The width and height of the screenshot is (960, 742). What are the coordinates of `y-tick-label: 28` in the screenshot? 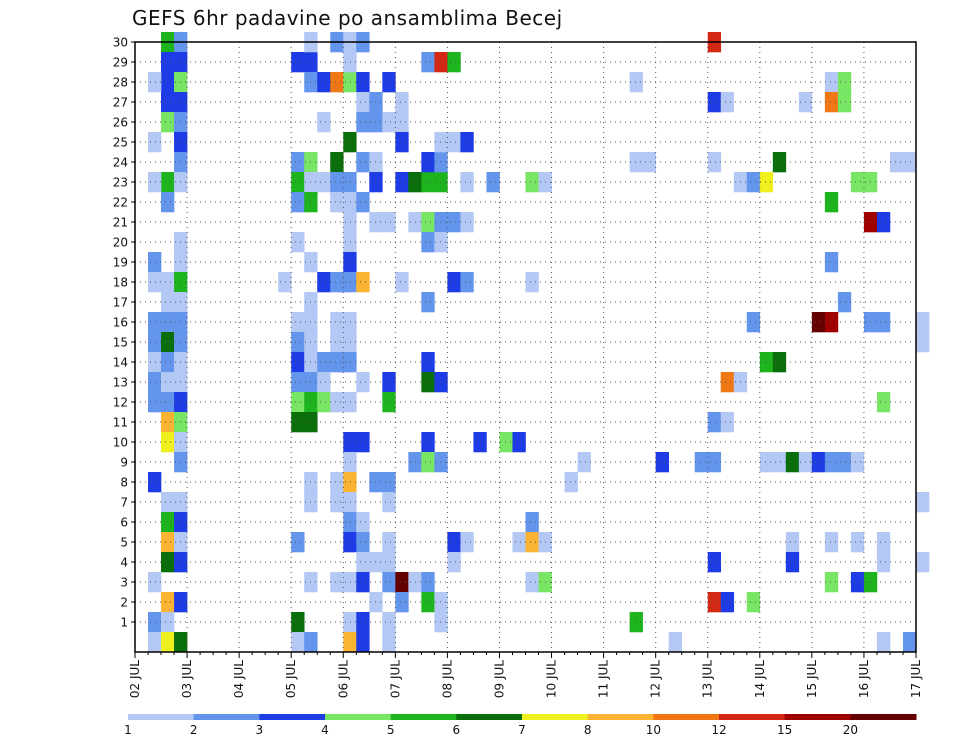 It's located at (120, 83).